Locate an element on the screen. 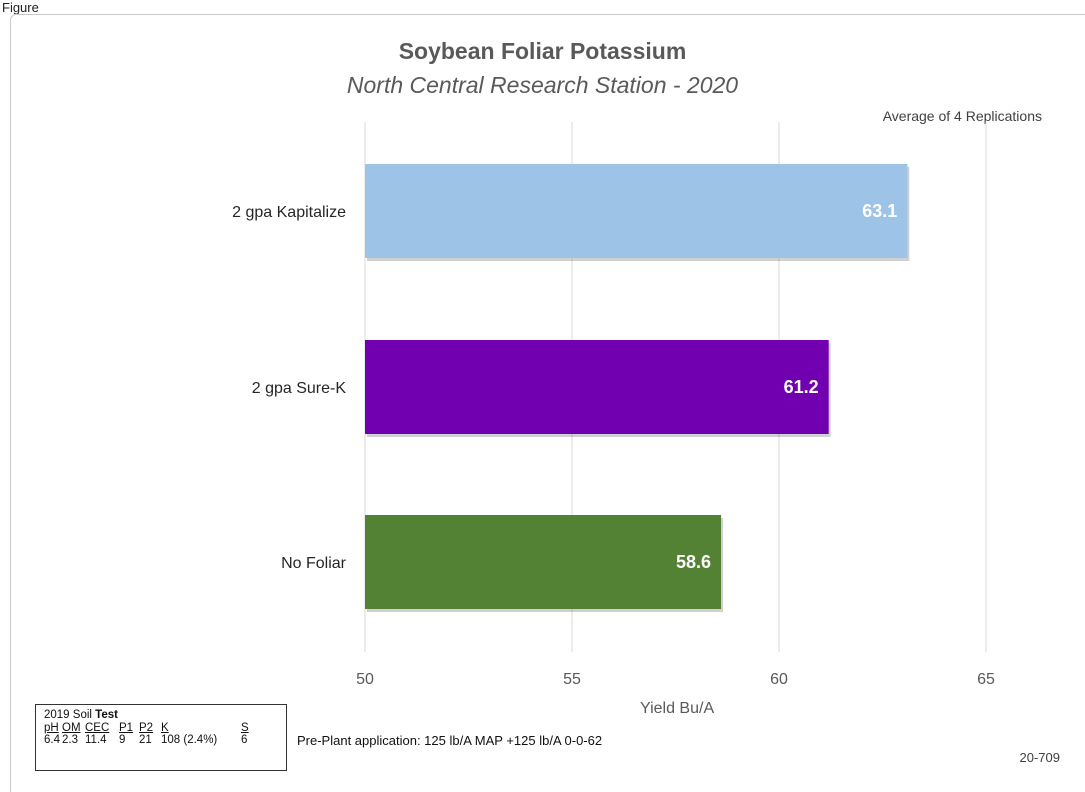 The height and width of the screenshot is (792, 1085). soil-test-header-row: pH OM CEC P1 P2 K S is located at coordinates (162, 728).